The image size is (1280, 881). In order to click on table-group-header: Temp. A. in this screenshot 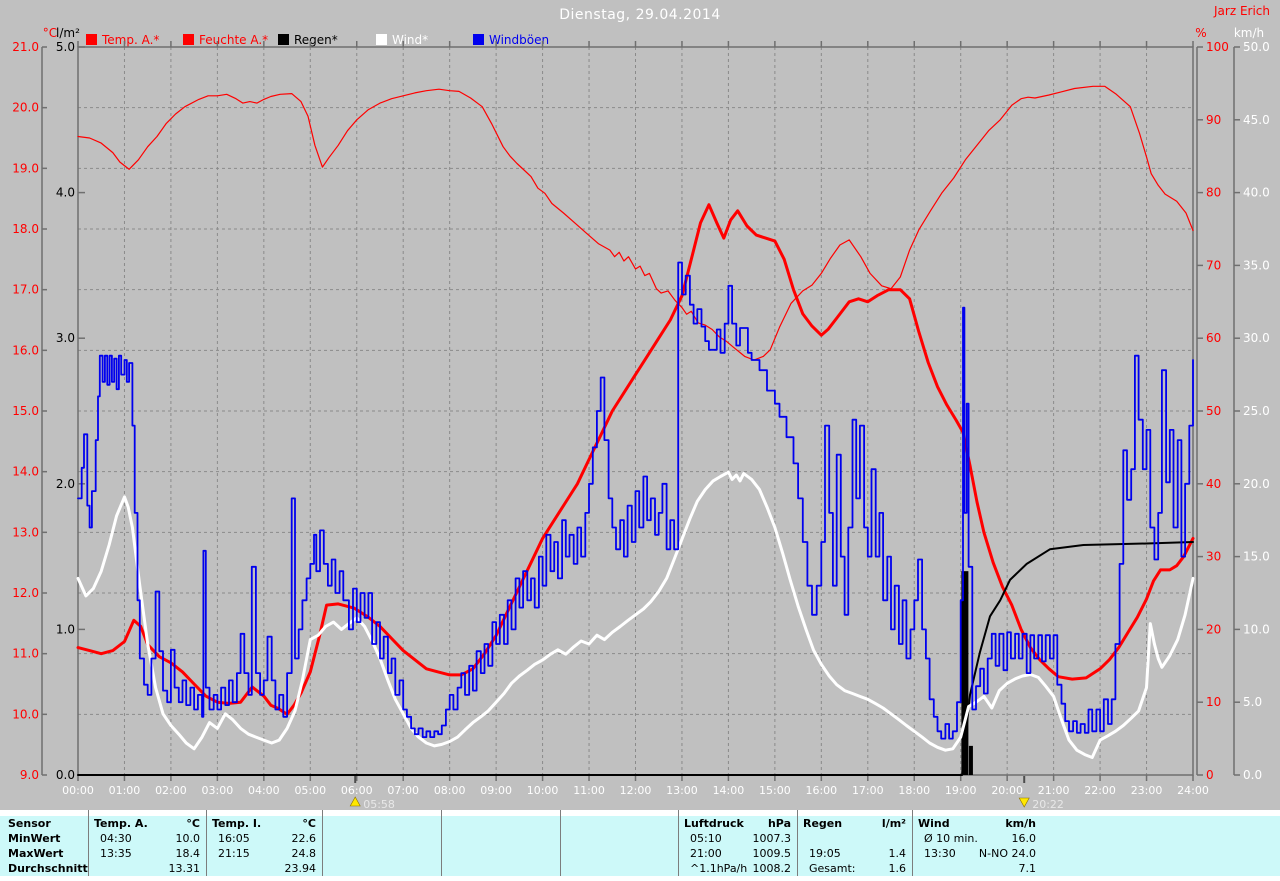, I will do `click(121, 823)`.